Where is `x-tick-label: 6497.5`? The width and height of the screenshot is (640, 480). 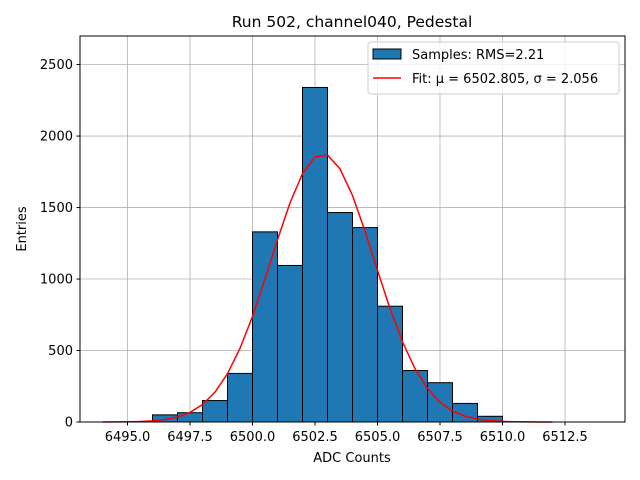 x-tick-label: 6497.5 is located at coordinates (190, 437).